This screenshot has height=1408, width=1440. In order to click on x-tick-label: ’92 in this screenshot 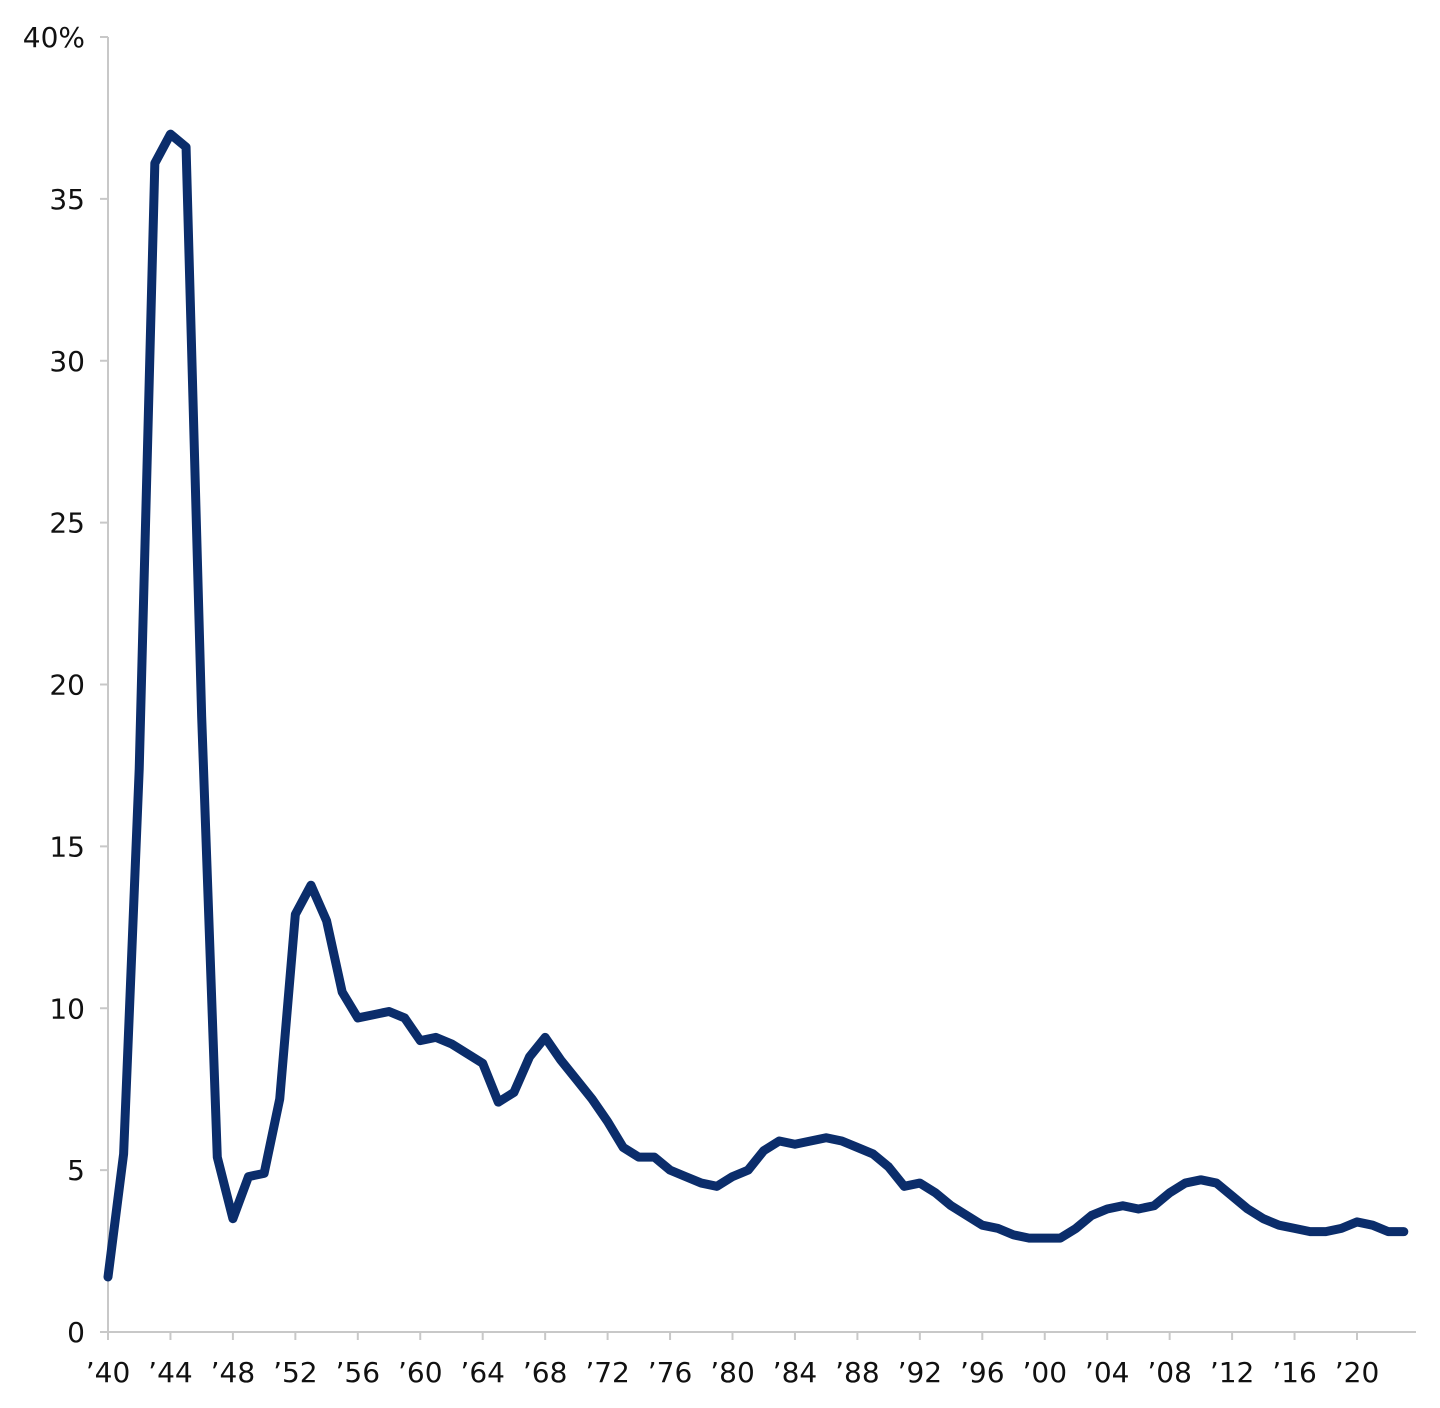, I will do `click(920, 1372)`.